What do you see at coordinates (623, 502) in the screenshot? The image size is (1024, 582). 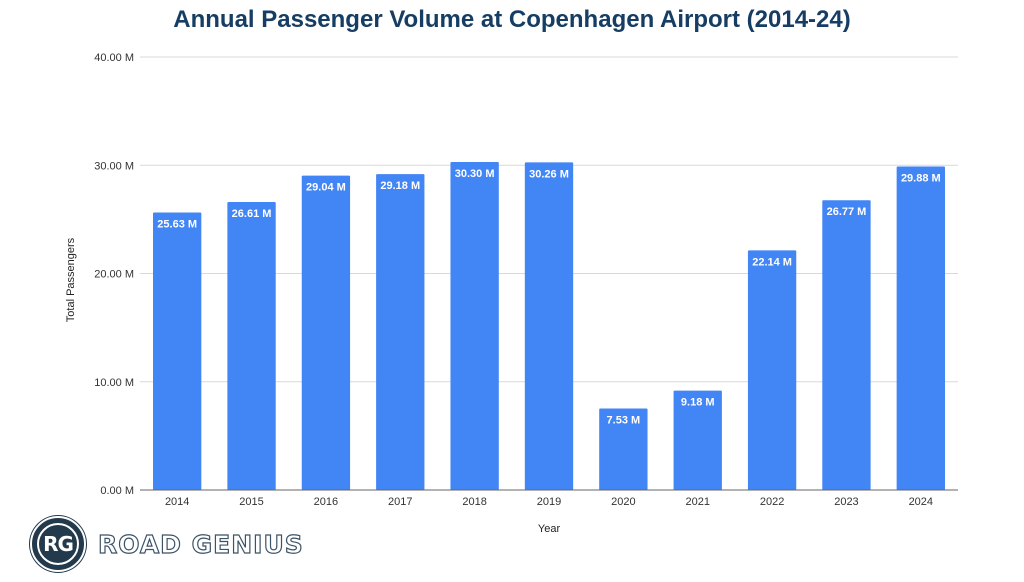 I see `x-tick-label: 2020` at bounding box center [623, 502].